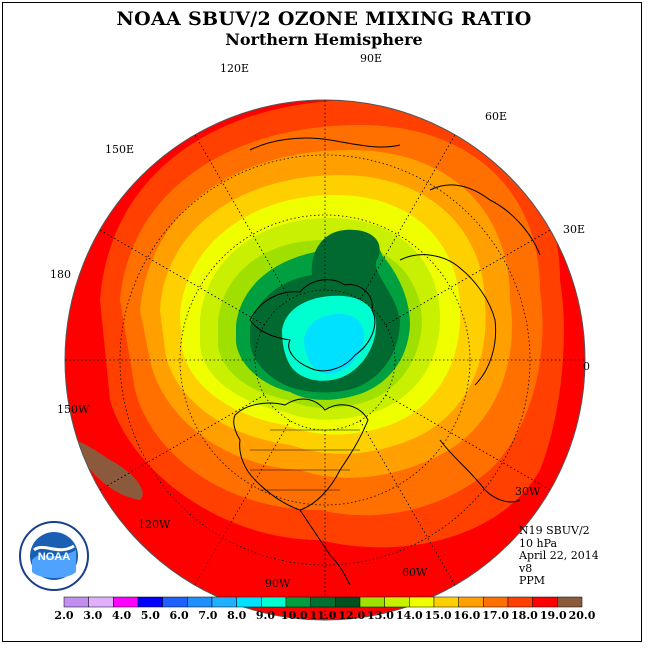 The image size is (648, 648). I want to click on lon-label-180: 180, so click(60, 274).